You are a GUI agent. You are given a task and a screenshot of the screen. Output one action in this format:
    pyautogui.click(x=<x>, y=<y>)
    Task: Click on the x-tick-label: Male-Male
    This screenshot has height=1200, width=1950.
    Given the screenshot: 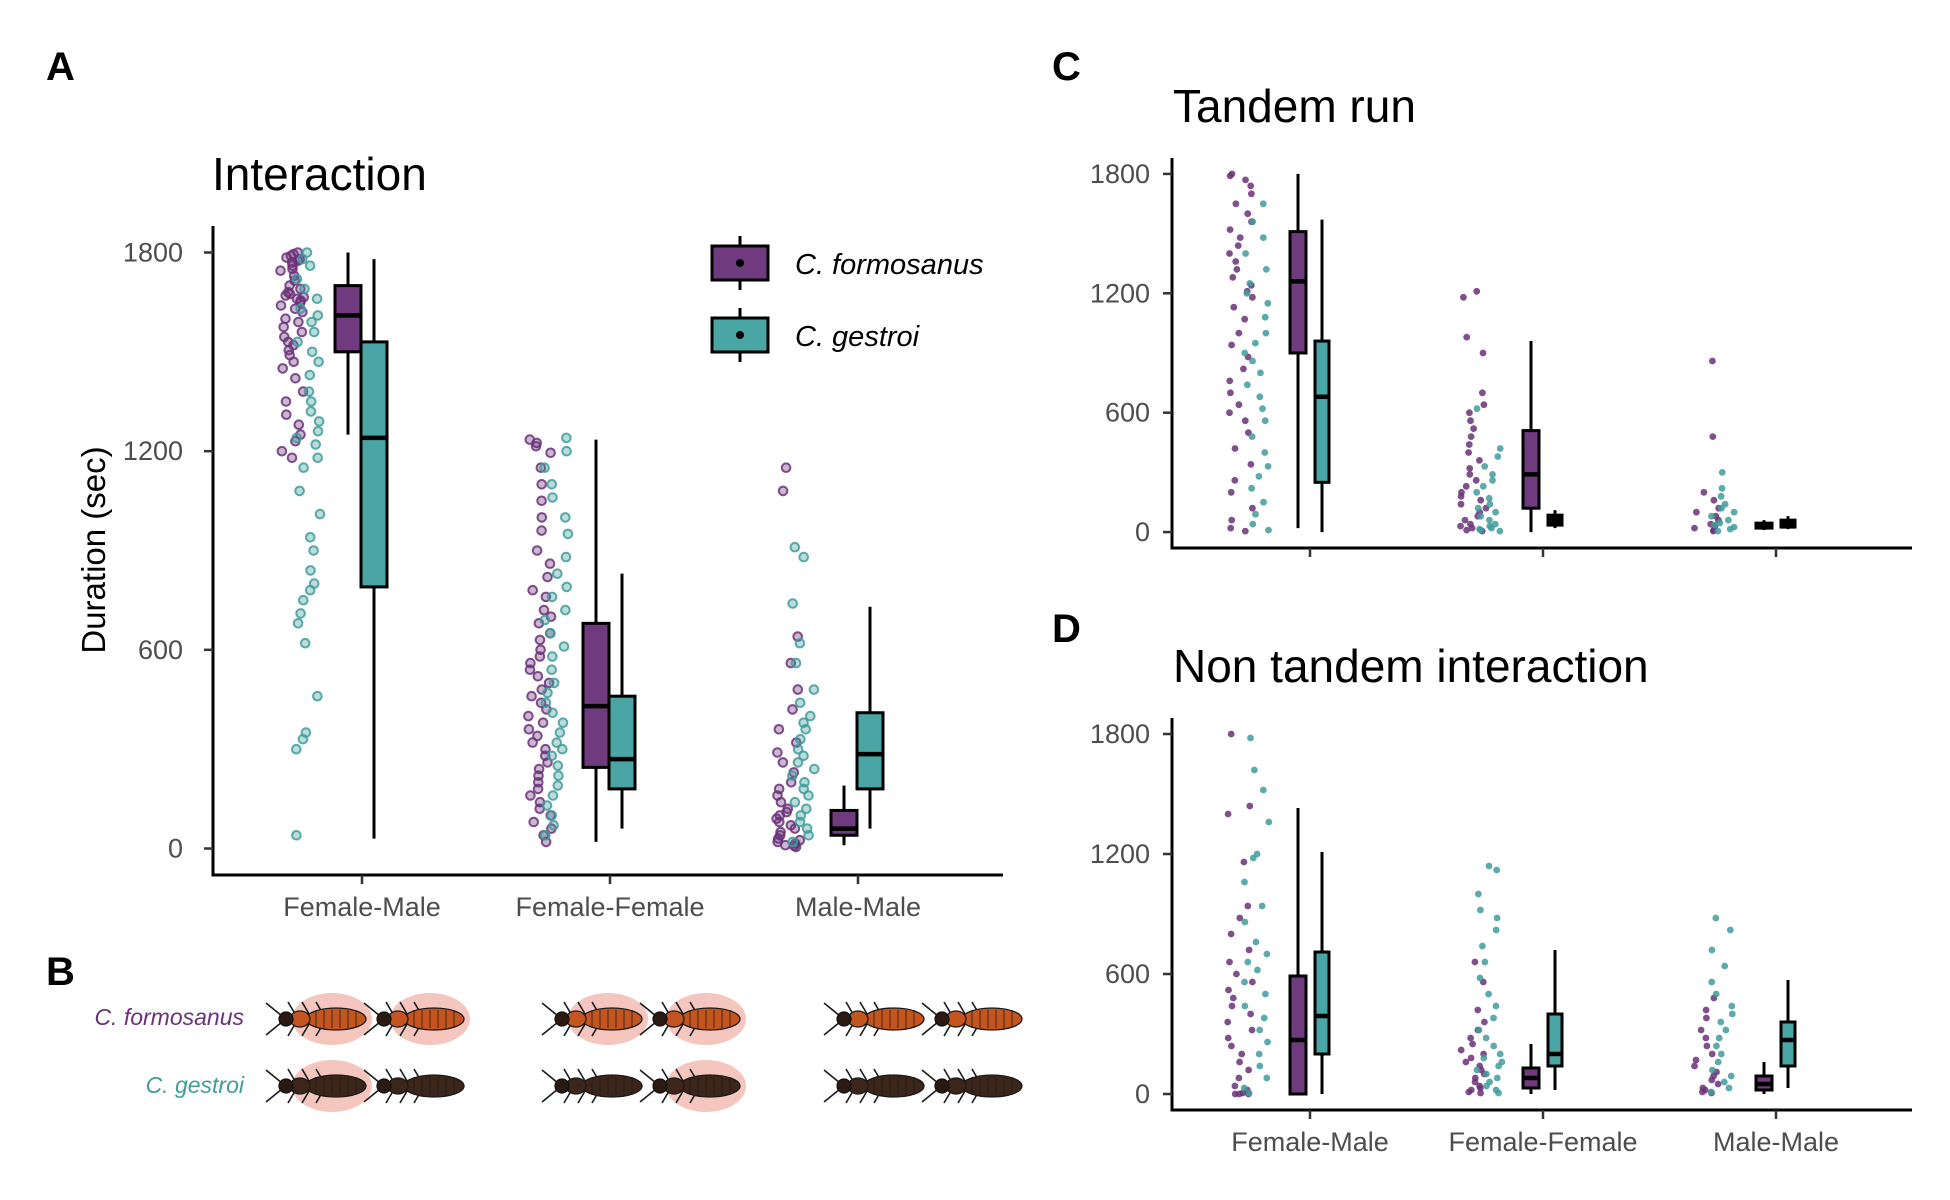 What is the action you would take?
    pyautogui.click(x=1776, y=1142)
    